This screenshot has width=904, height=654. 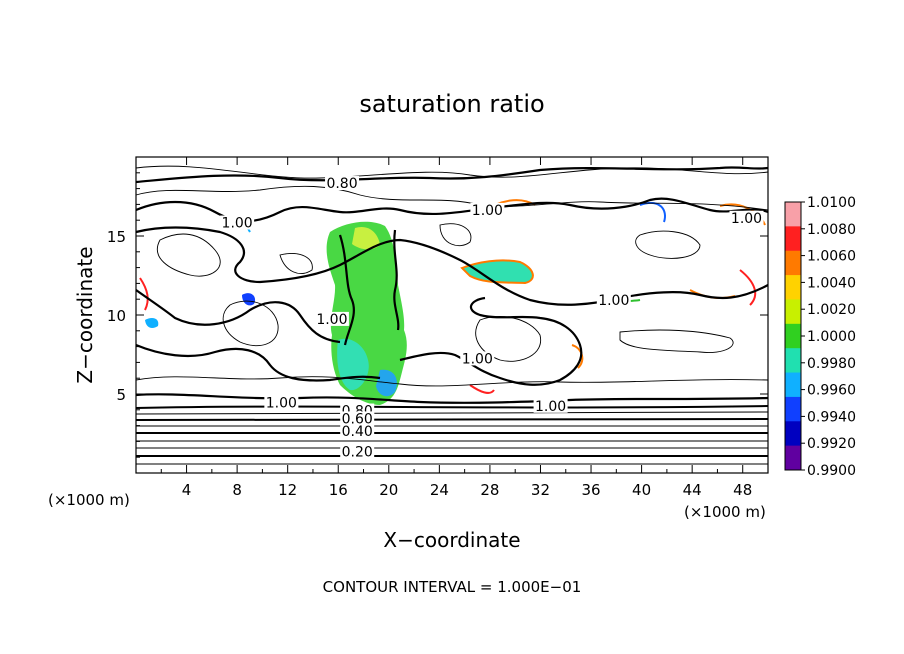 I want to click on x-tick-label: 24, so click(x=439, y=490).